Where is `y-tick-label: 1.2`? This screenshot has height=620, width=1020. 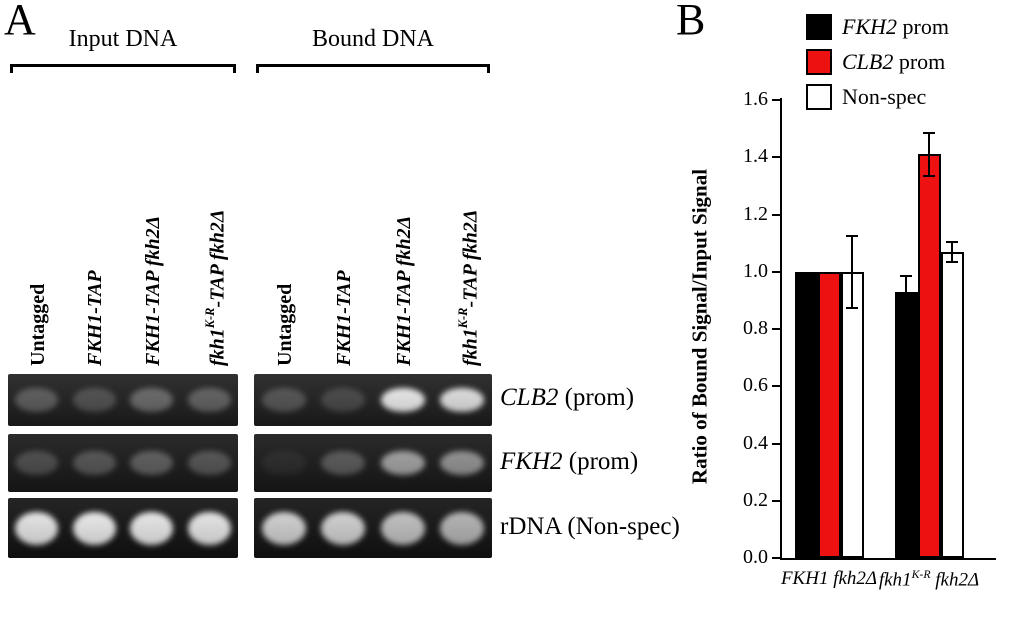 y-tick-label: 1.2 is located at coordinates (755, 213).